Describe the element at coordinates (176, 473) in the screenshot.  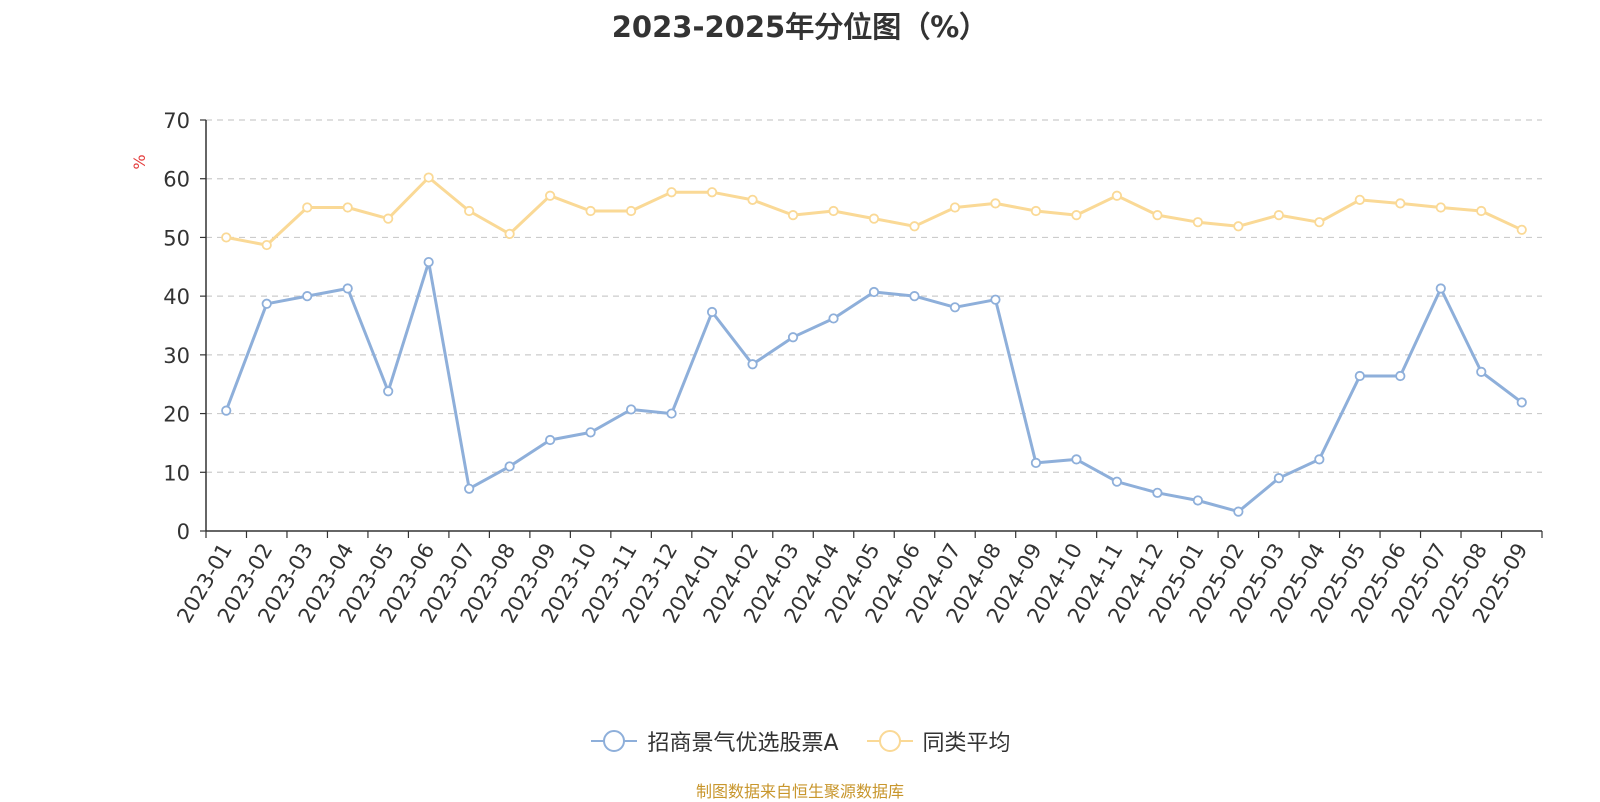
I see `y-tick-label: 10` at that location.